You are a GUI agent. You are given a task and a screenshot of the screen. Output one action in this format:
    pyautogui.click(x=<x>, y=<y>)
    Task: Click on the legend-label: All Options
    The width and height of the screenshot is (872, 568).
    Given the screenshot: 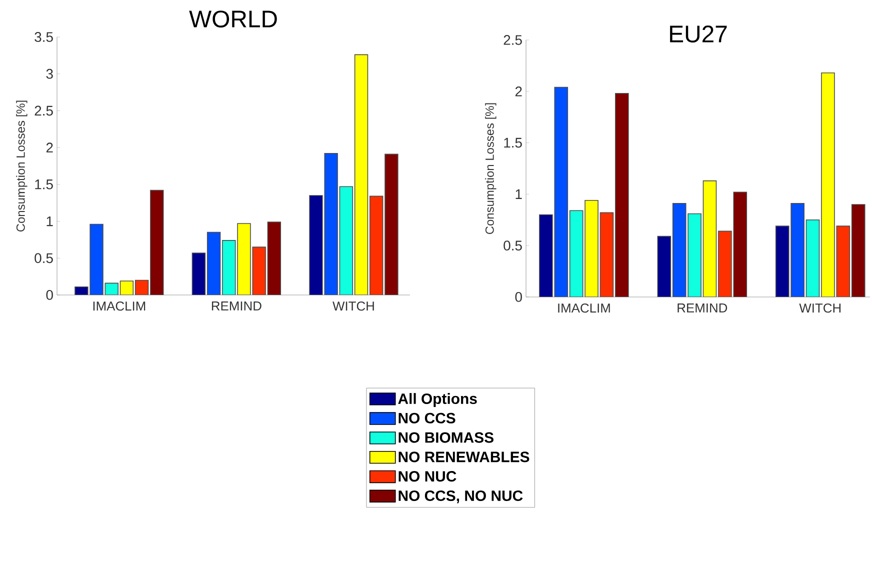 What is the action you would take?
    pyautogui.click(x=437, y=400)
    